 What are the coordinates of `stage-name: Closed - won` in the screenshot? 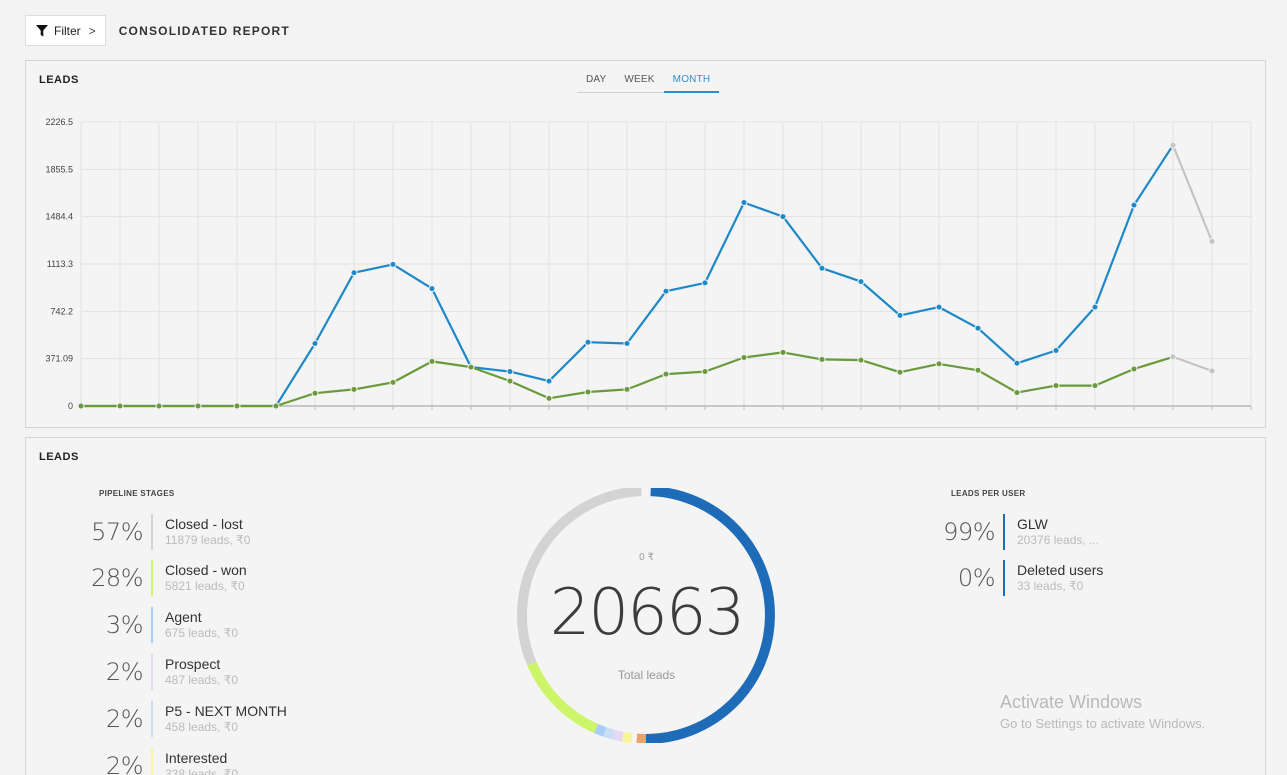 It's located at (206, 570).